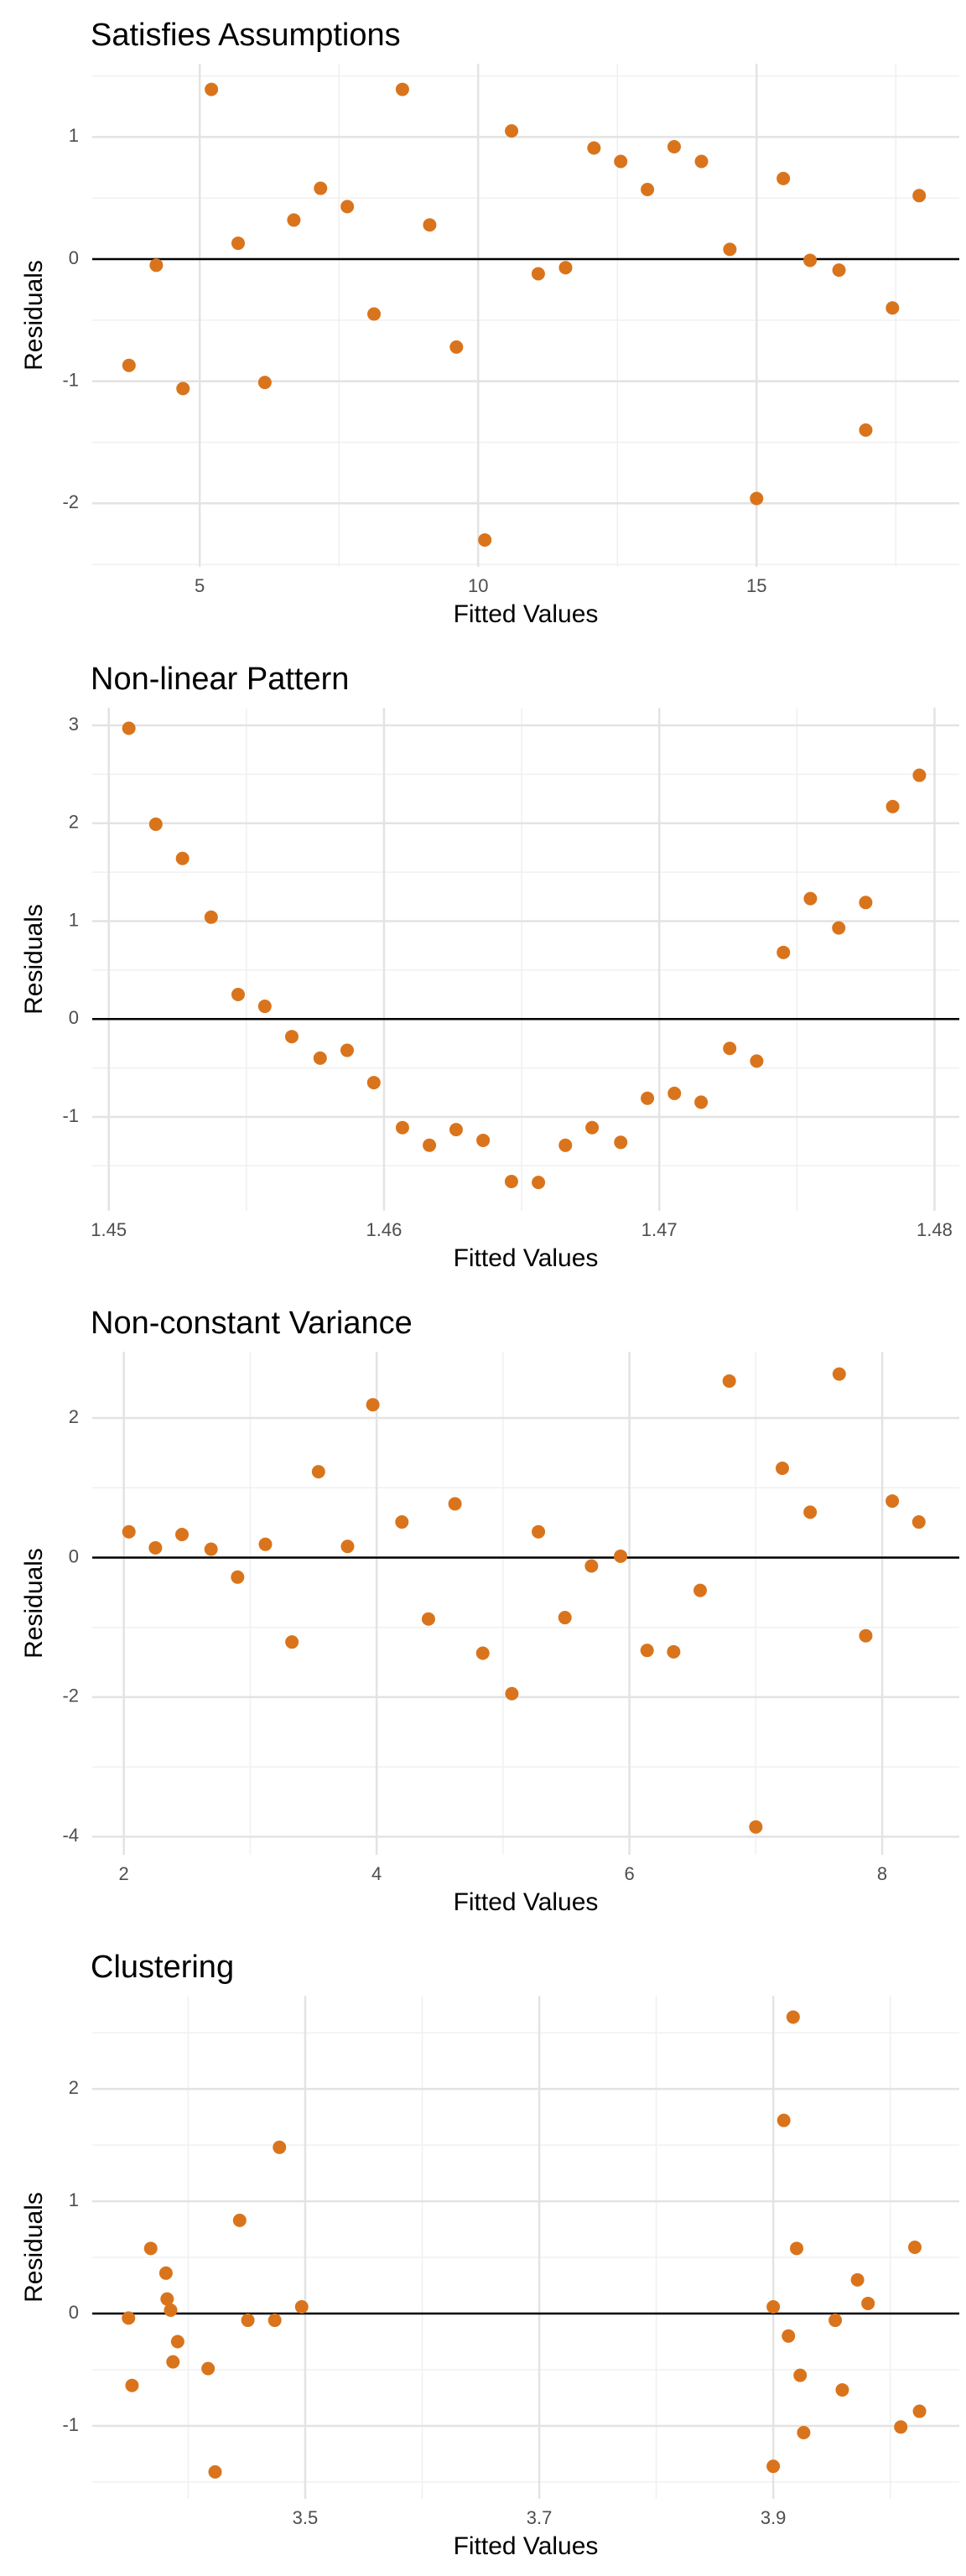 The image size is (966, 2576). Describe the element at coordinates (109, 1229) in the screenshot. I see `x-tick-label: 1.45` at that location.